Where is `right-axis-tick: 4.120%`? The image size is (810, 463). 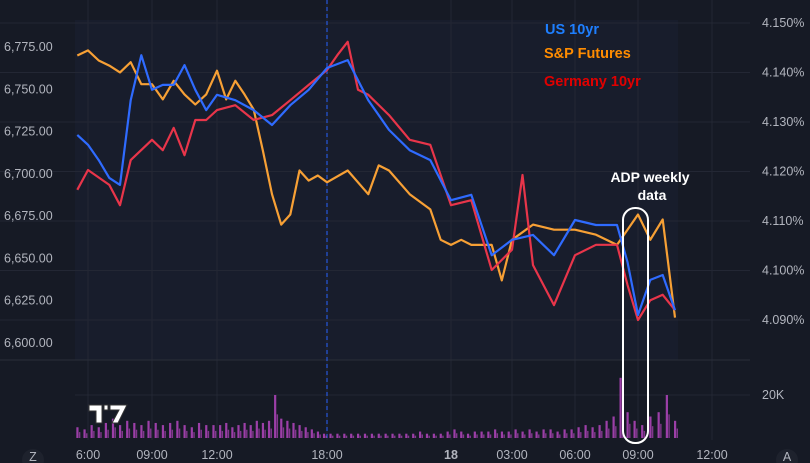 right-axis-tick: 4.120% is located at coordinates (783, 172).